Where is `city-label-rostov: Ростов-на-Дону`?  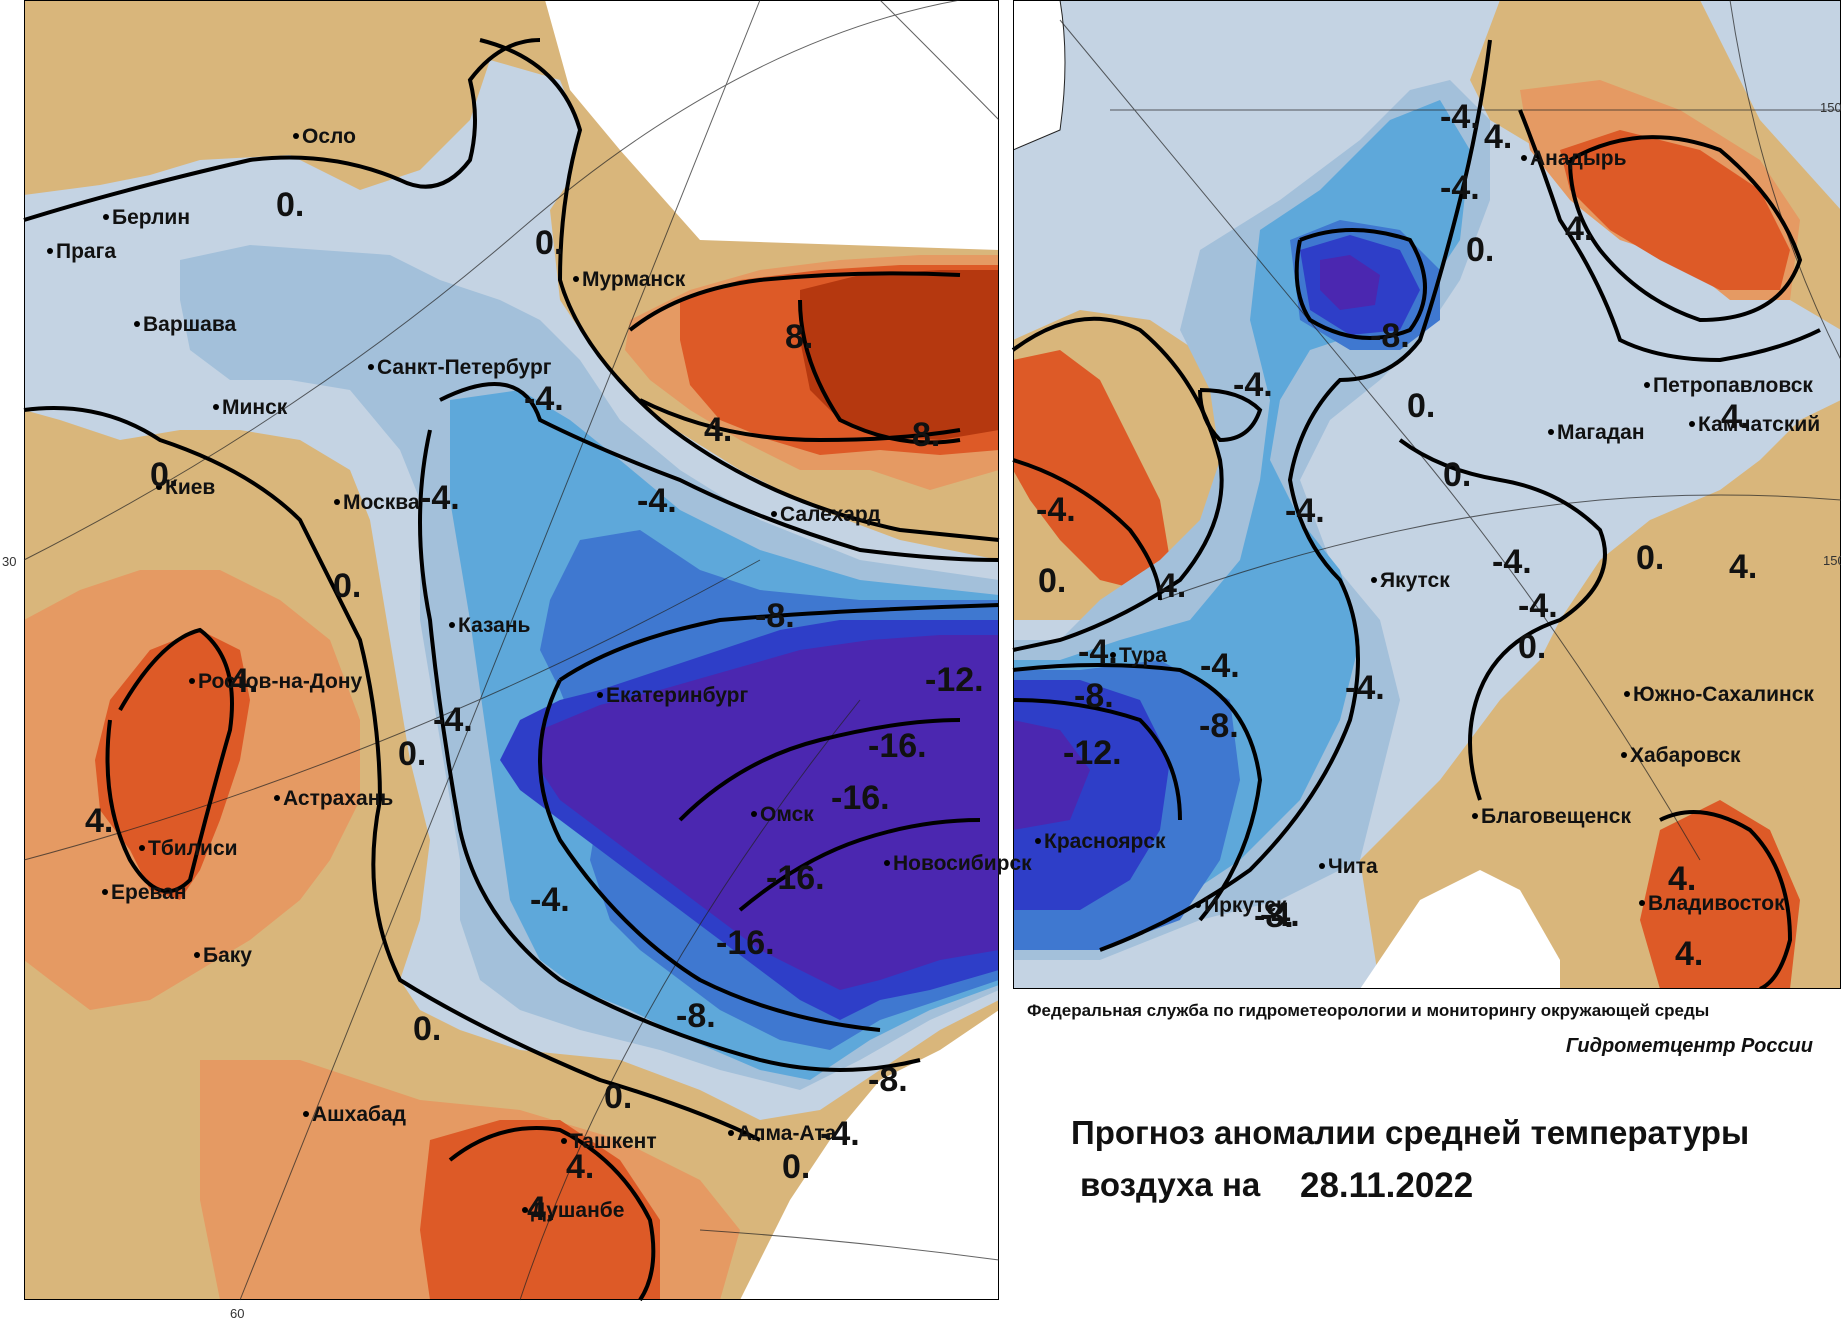
city-label-rostov: Ростов-на-Дону is located at coordinates (280, 681).